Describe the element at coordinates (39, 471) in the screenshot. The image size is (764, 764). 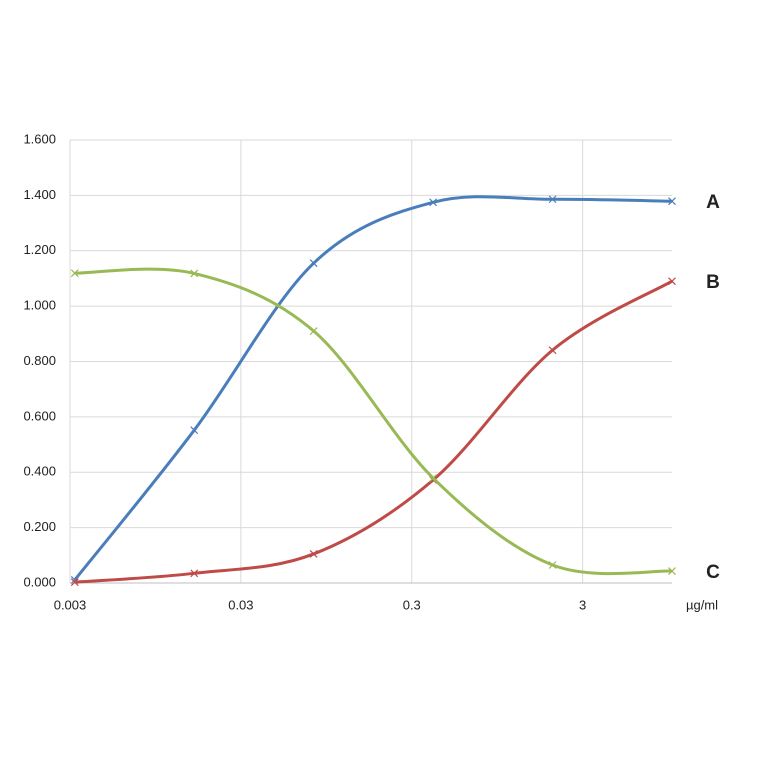
I see `y-tick-label: 0.400` at that location.